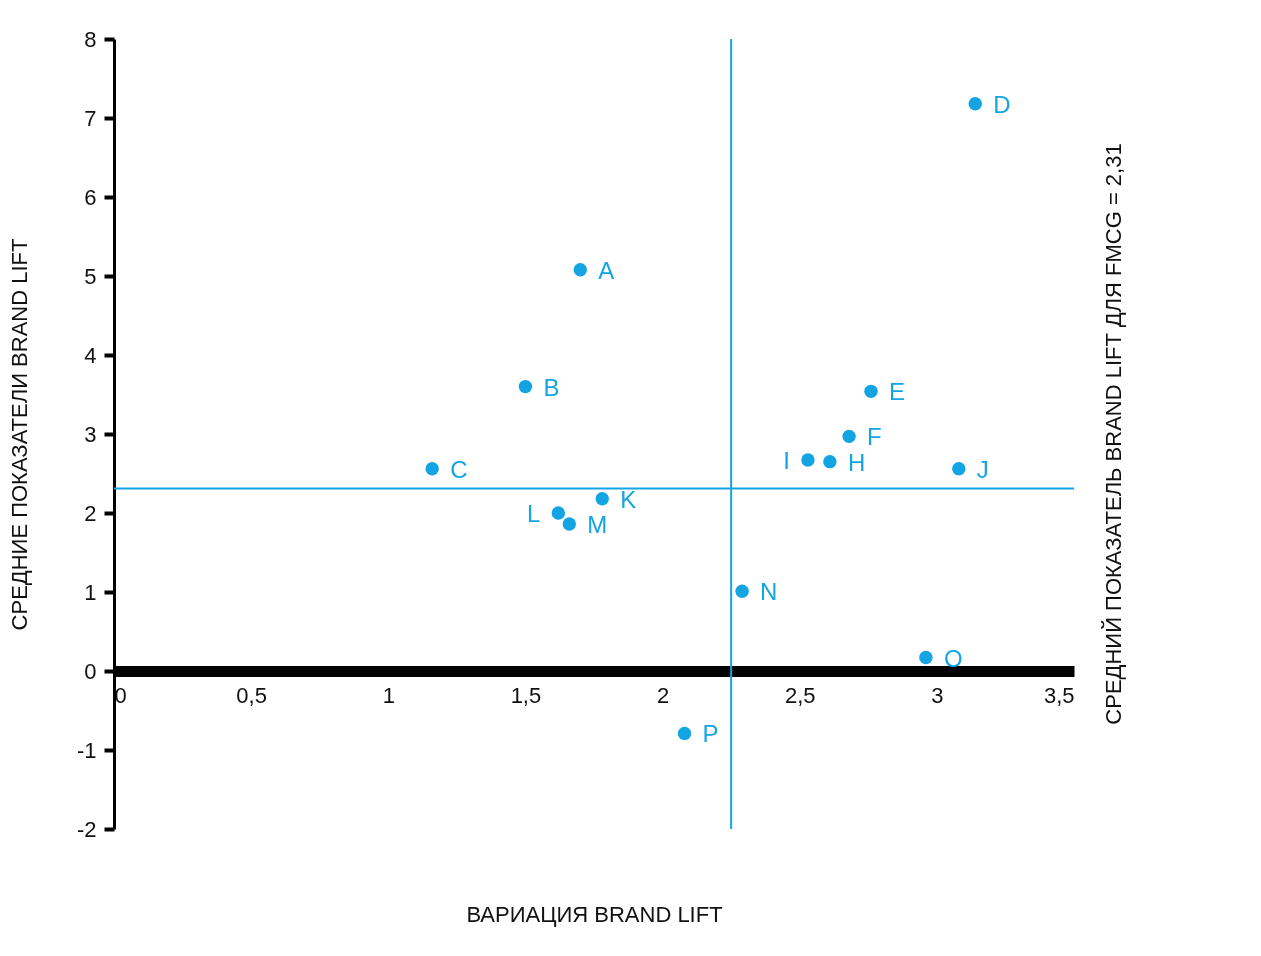  What do you see at coordinates (90, 355) in the screenshot?
I see `y-tick-label: 4` at bounding box center [90, 355].